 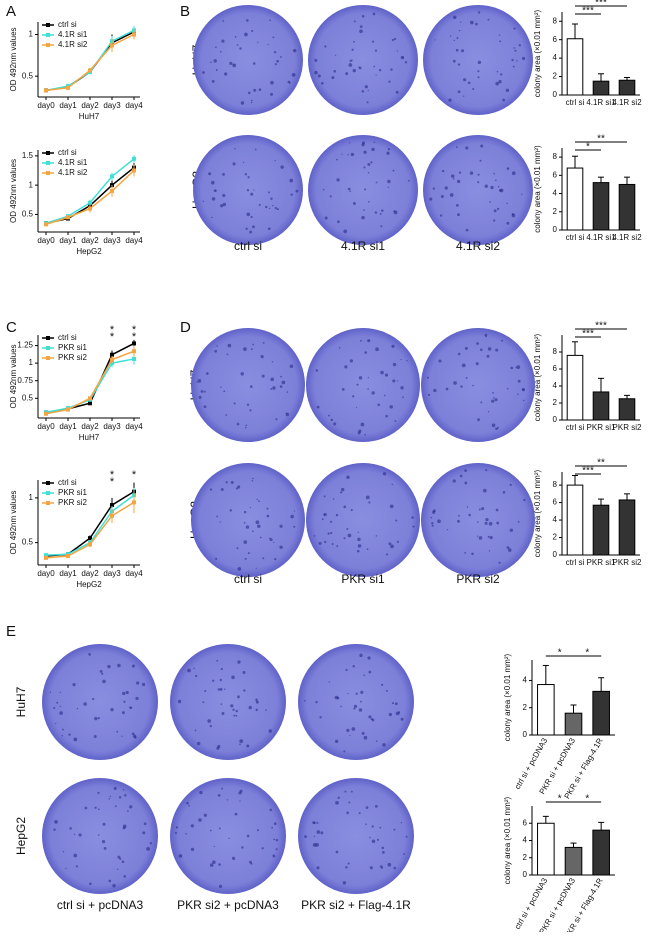 I want to click on y-tick-label: 8, so click(x=555, y=484).